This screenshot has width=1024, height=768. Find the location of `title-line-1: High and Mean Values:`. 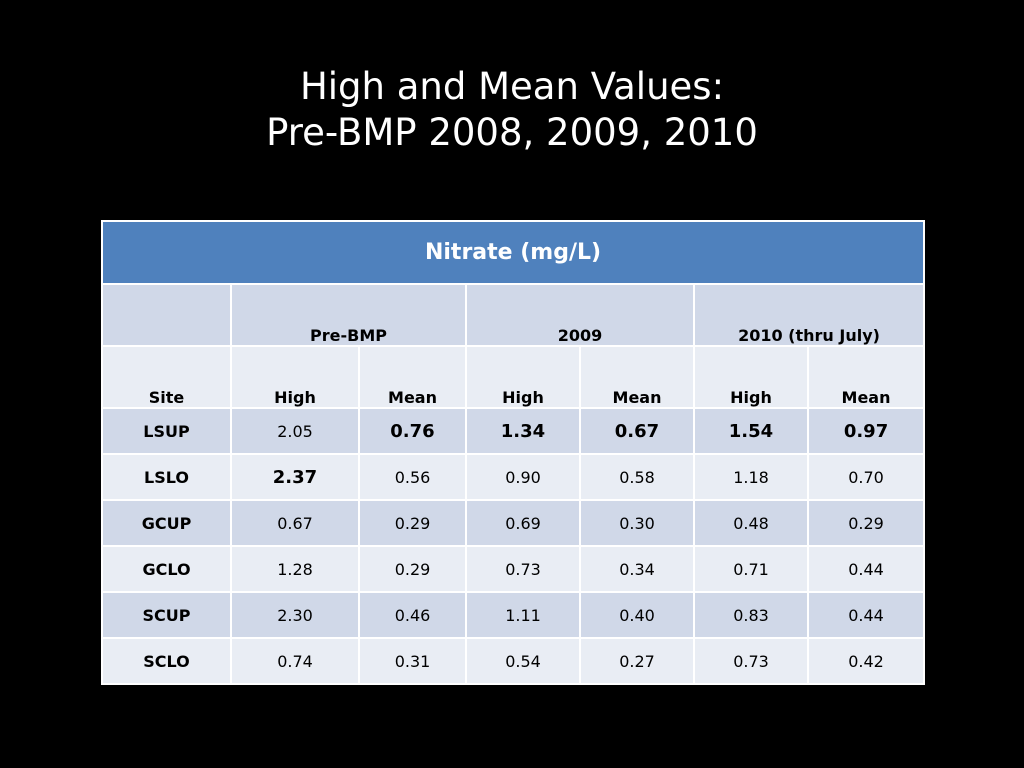

title-line-1: High and Mean Values: is located at coordinates (512, 86).